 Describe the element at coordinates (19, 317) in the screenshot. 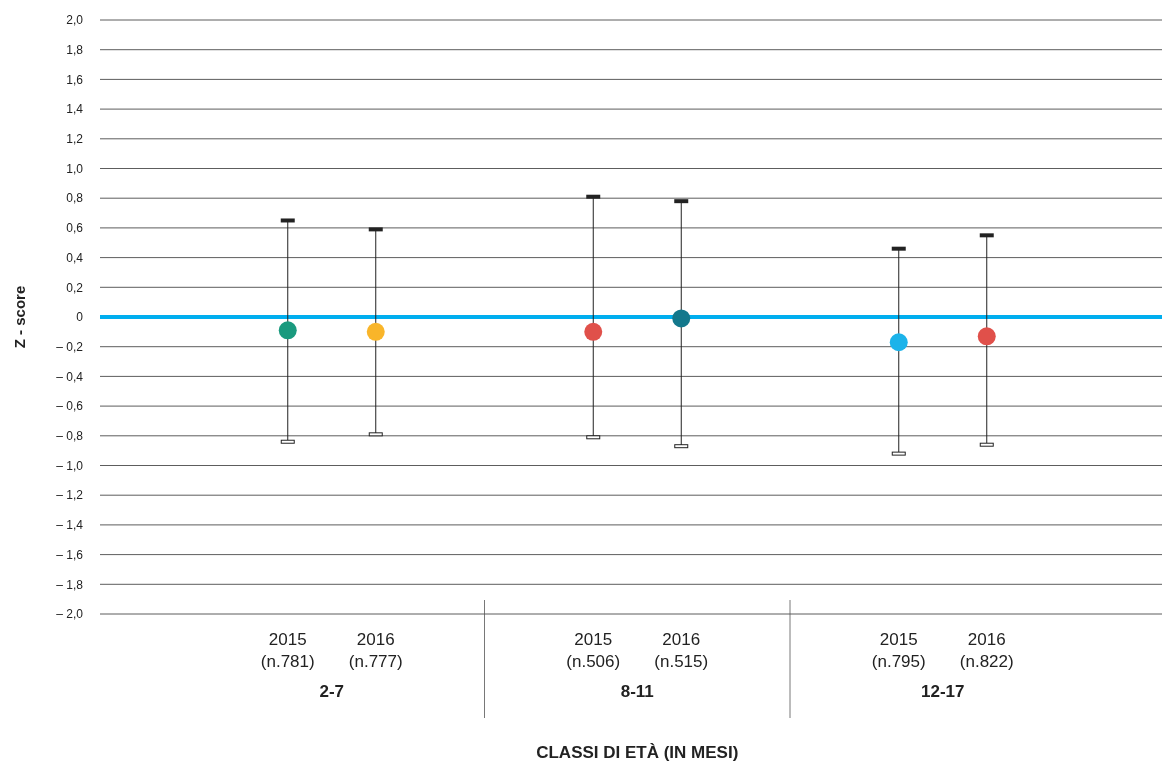

I see `y-axis-title: Z - score` at that location.